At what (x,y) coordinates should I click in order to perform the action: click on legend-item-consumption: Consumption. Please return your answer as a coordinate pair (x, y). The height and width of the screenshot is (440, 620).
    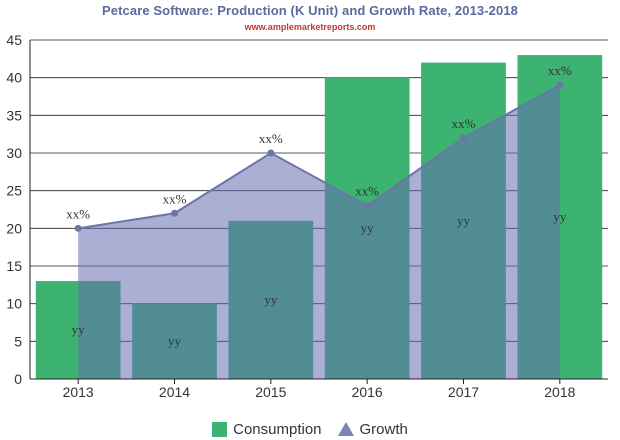
    Looking at the image, I should click on (267, 429).